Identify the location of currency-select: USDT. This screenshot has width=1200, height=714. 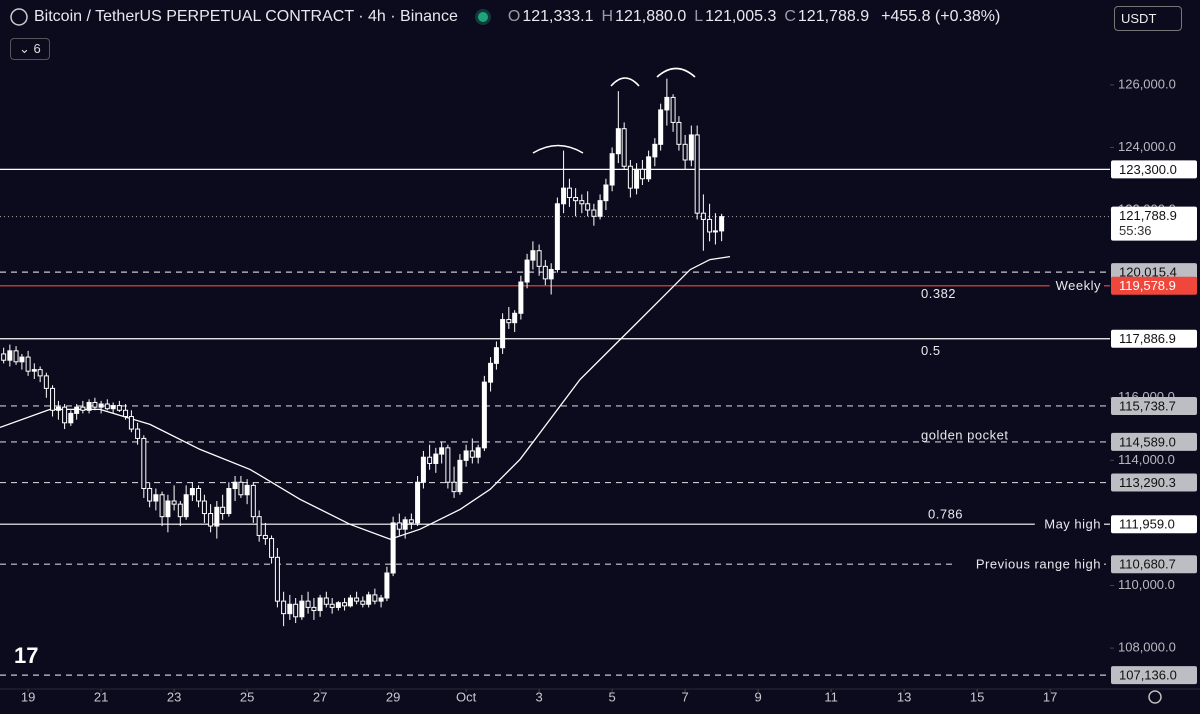
(1148, 18).